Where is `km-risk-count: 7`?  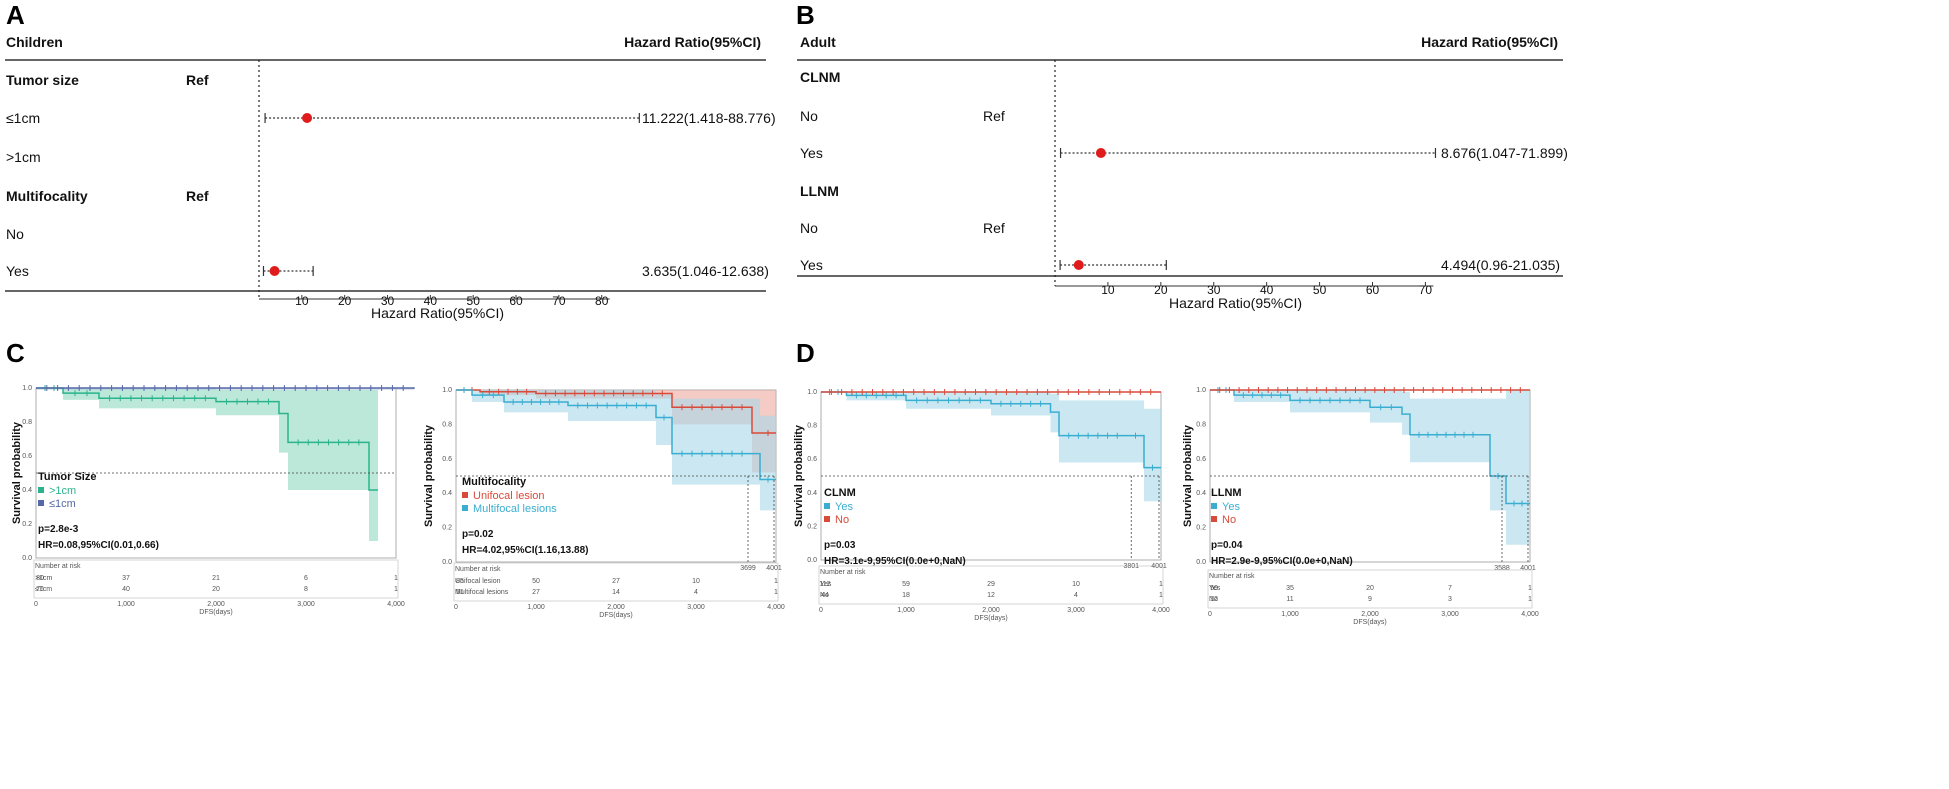
km-risk-count: 7 is located at coordinates (1450, 588).